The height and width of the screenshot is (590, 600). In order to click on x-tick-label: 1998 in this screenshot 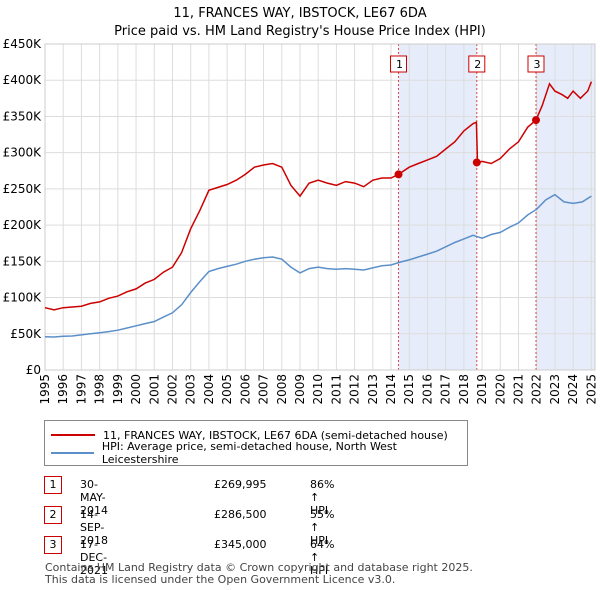, I will do `click(100, 389)`.